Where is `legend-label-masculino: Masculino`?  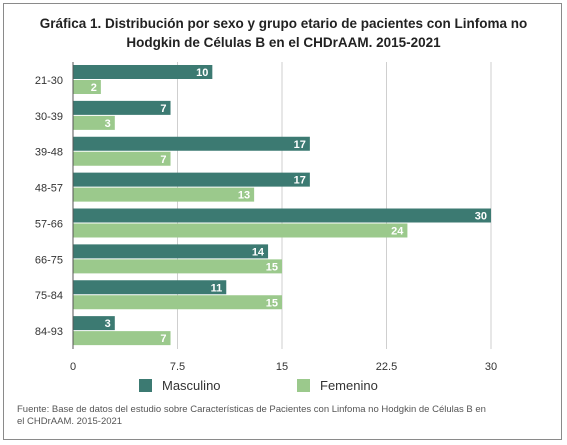
legend-label-masculino: Masculino is located at coordinates (191, 385).